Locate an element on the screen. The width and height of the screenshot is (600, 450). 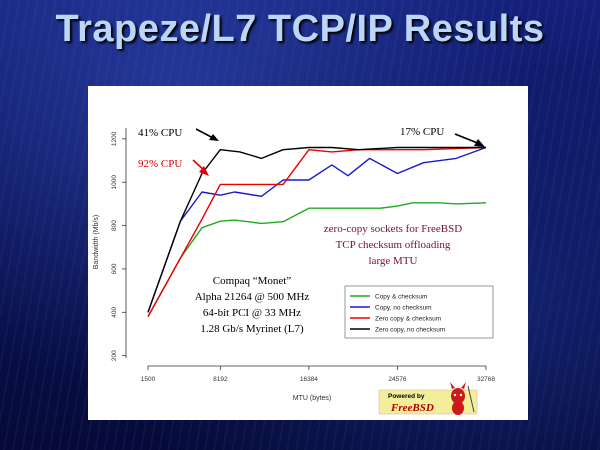
system-line-2: Alpha 21264 @ 500 MHz is located at coordinates (252, 297).